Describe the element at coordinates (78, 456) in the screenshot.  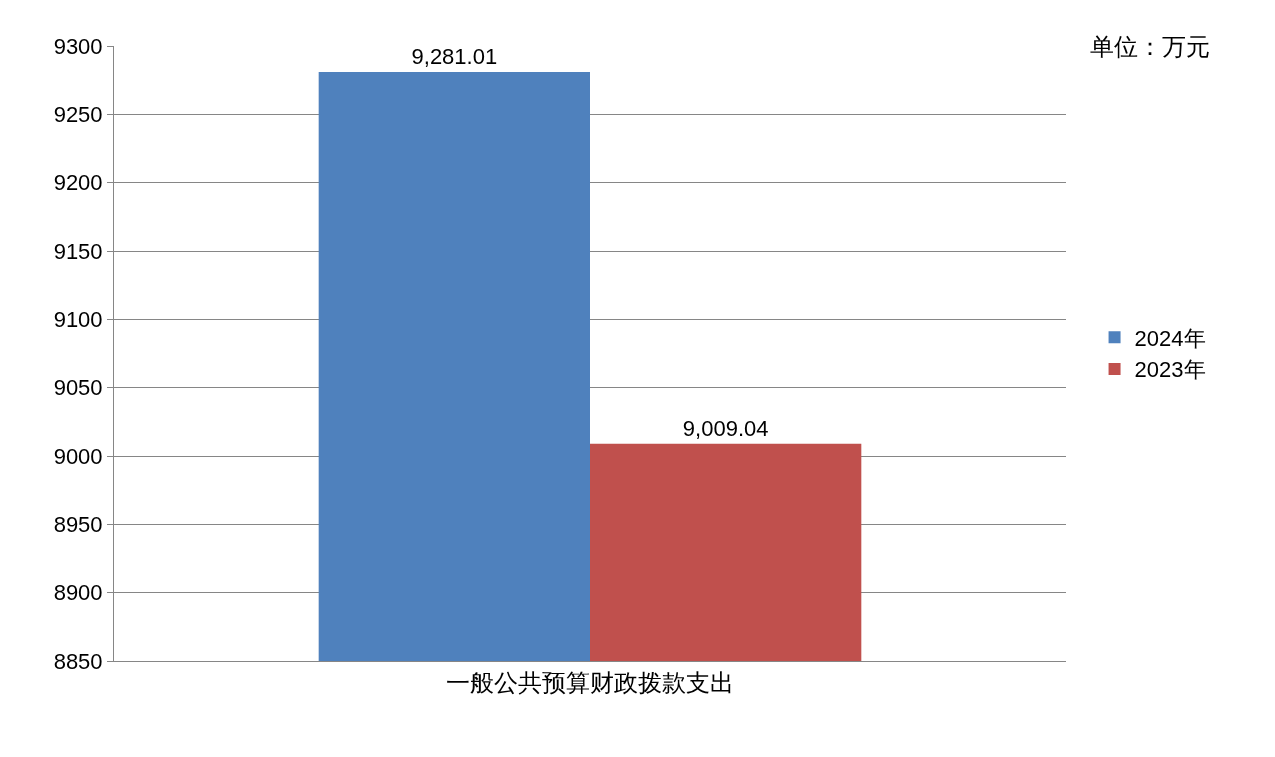
I see `y-tick-label: 9000` at that location.